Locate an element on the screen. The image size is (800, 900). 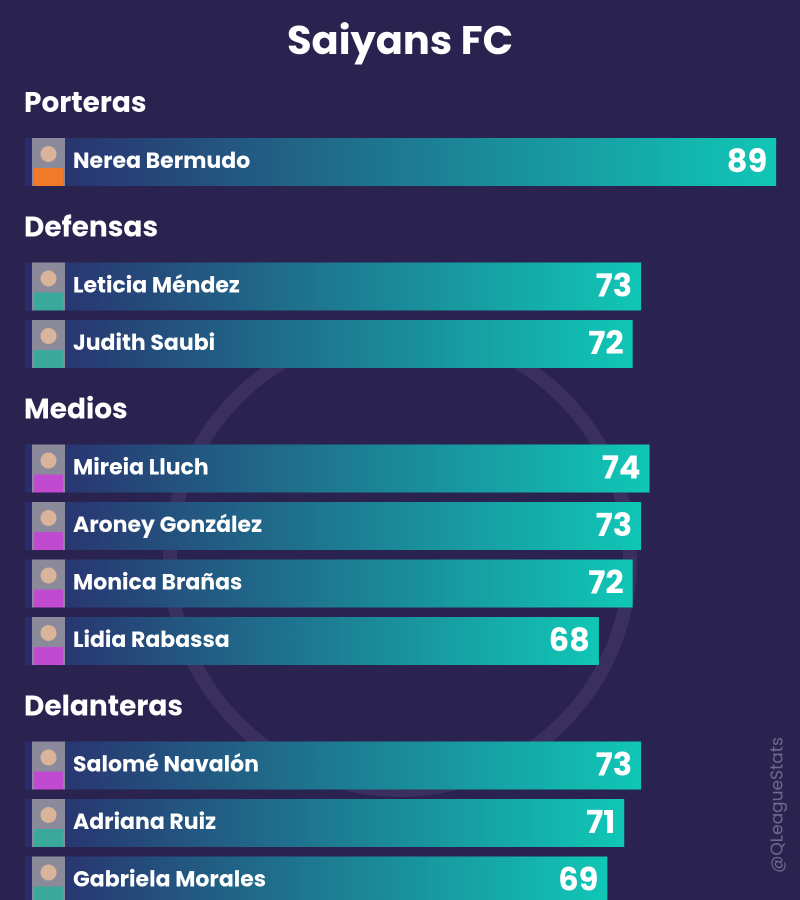
player-name: Leticia Méndez is located at coordinates (156, 285).